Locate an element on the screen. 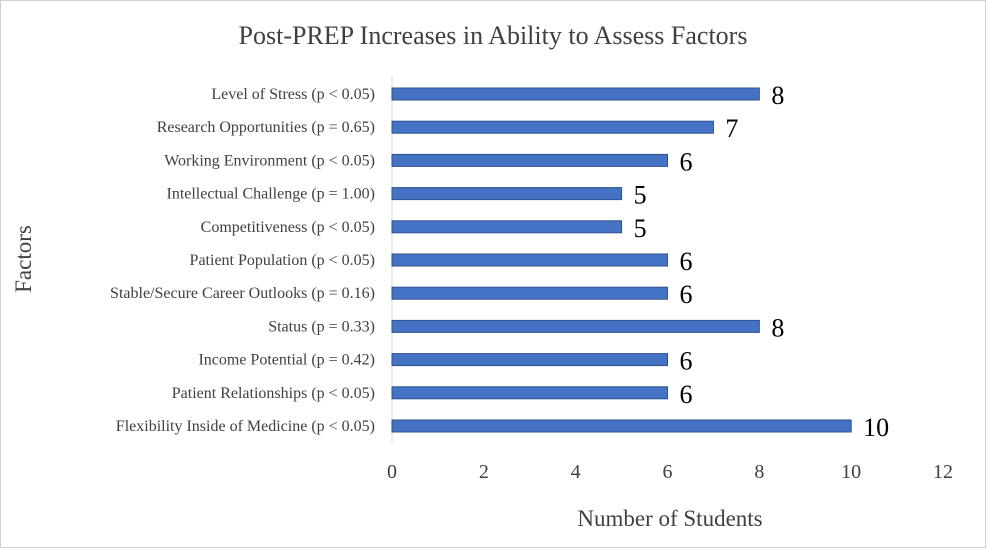 Image resolution: width=986 pixels, height=548 pixels. category-label: Income Potential (p = 0.42) is located at coordinates (286, 360).